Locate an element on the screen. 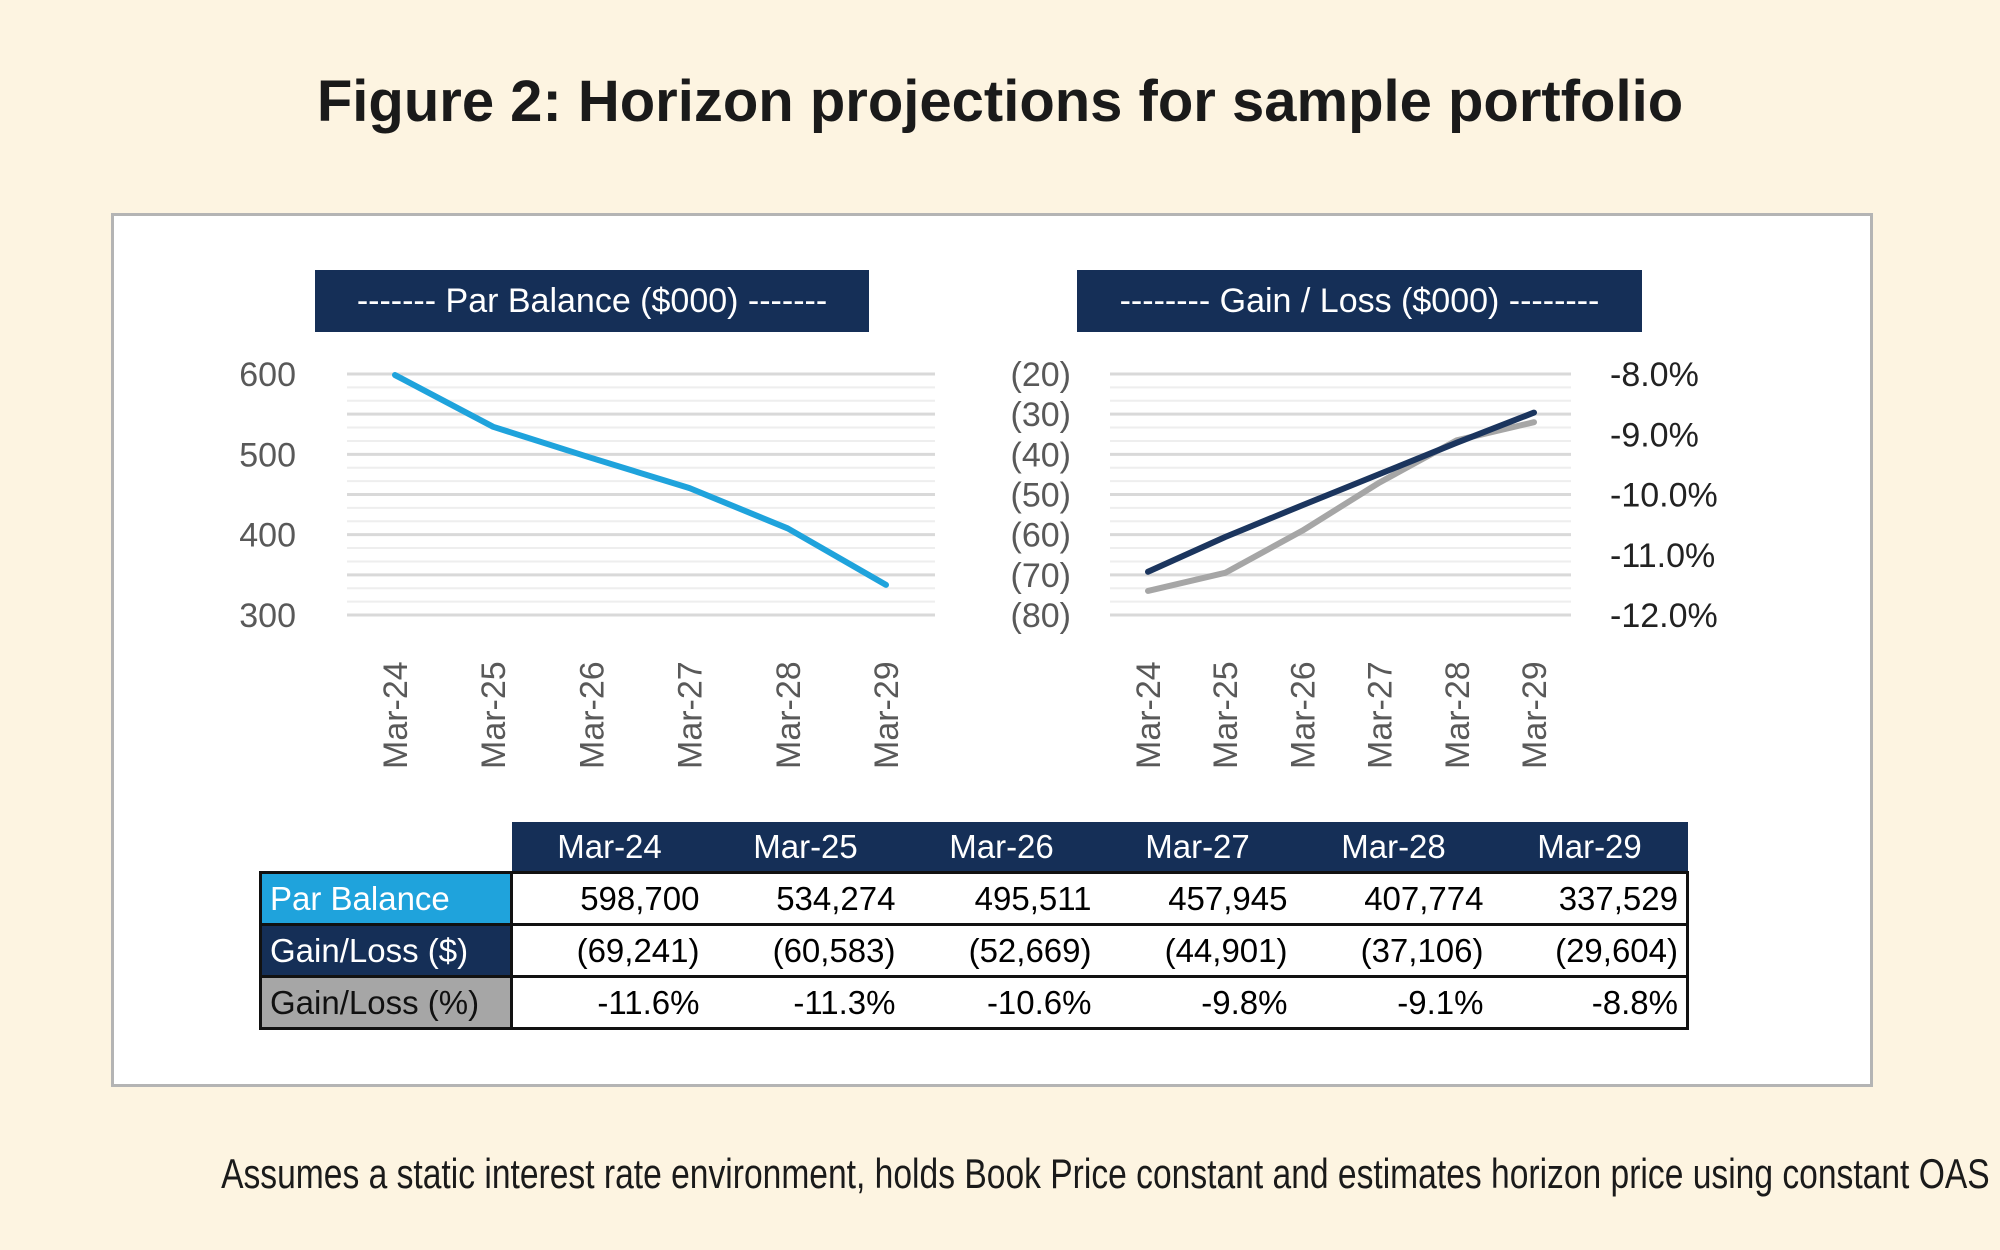 The width and height of the screenshot is (2000, 1250). row-label: Par Balance is located at coordinates (386, 898).